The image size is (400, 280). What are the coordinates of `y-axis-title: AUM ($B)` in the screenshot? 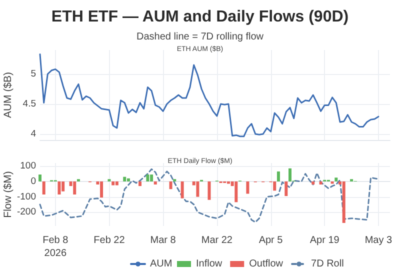 It's located at (8, 95).